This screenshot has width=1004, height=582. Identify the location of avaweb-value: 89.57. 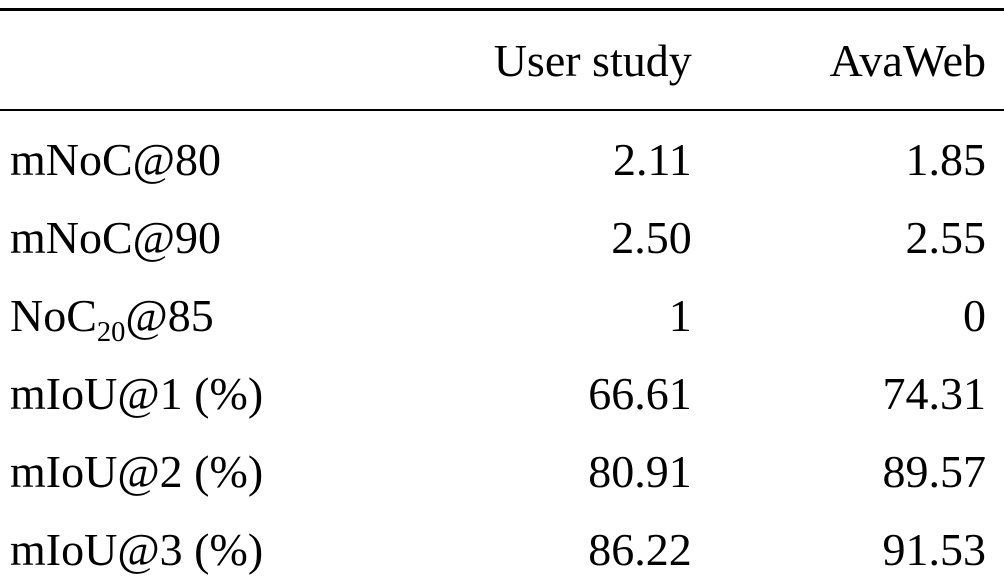
(934, 471).